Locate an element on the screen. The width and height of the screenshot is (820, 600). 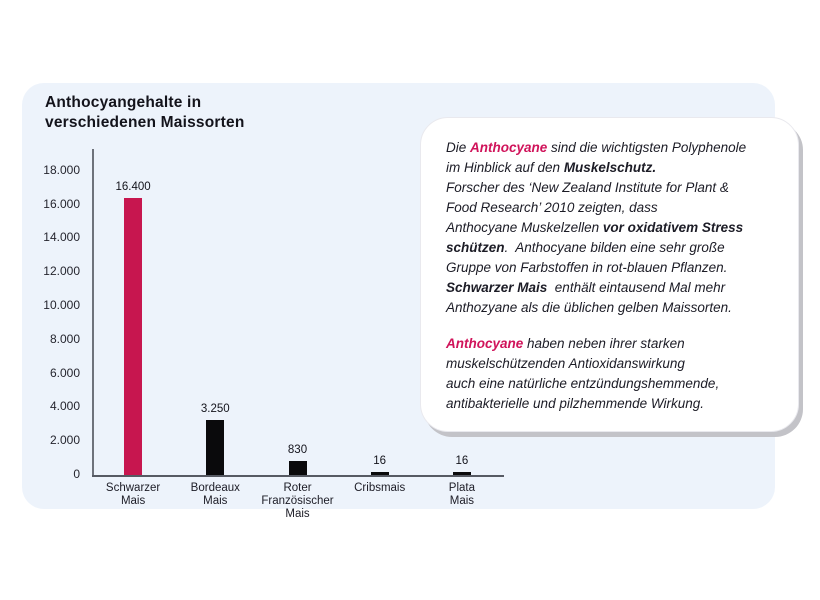
y-tick-label: 8.000 is located at coordinates (64, 338).